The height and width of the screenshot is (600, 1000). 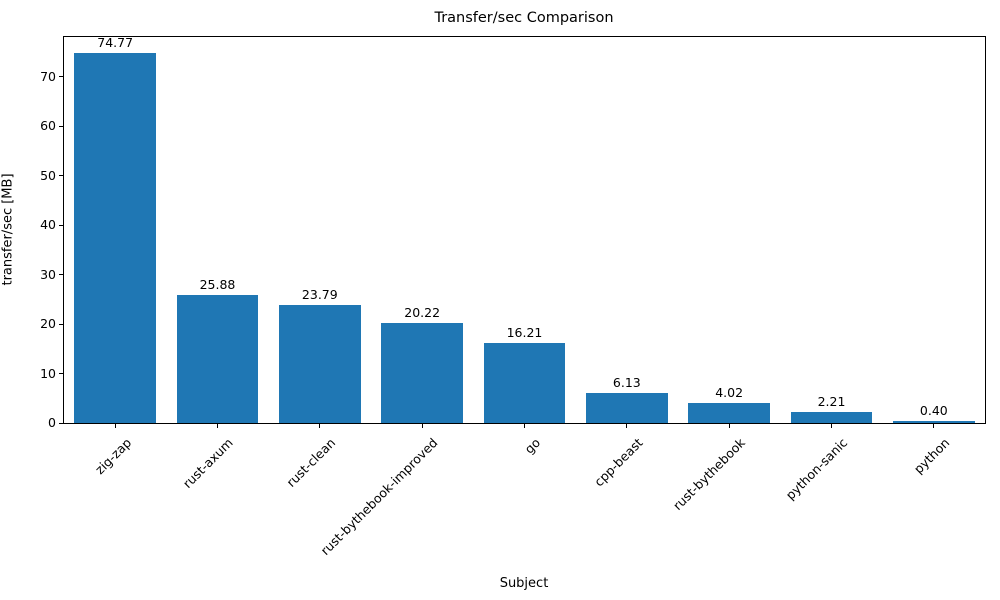 What do you see at coordinates (48, 373) in the screenshot?
I see `y-tick-label: 10` at bounding box center [48, 373].